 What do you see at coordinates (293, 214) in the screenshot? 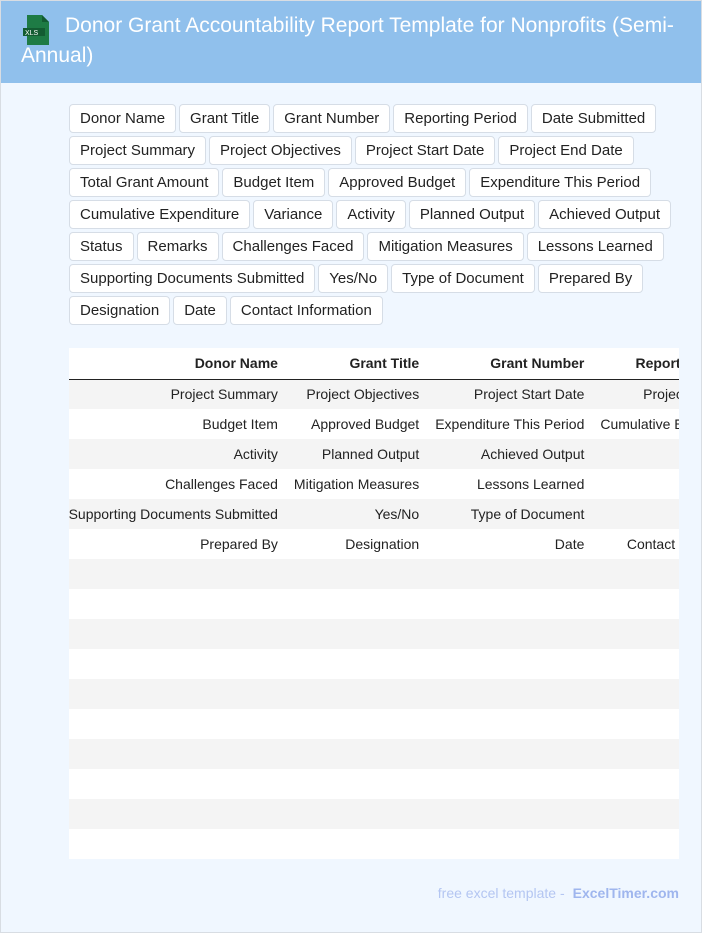
I see `field-tag: Variance` at bounding box center [293, 214].